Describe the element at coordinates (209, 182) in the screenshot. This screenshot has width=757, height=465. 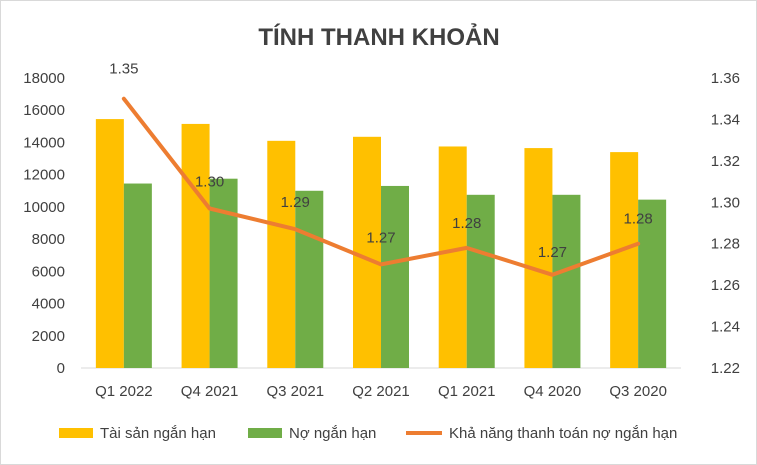
I see `line-data-label: 1.30` at that location.